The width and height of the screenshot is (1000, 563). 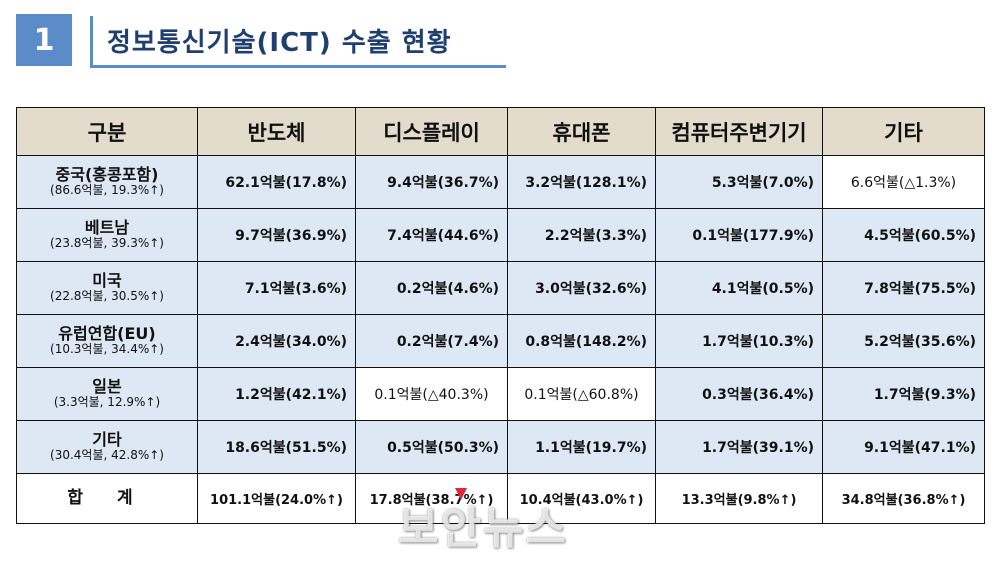 What do you see at coordinates (107, 296) in the screenshot?
I see `region-summary: (22.8억불, 30.5%↑)` at bounding box center [107, 296].